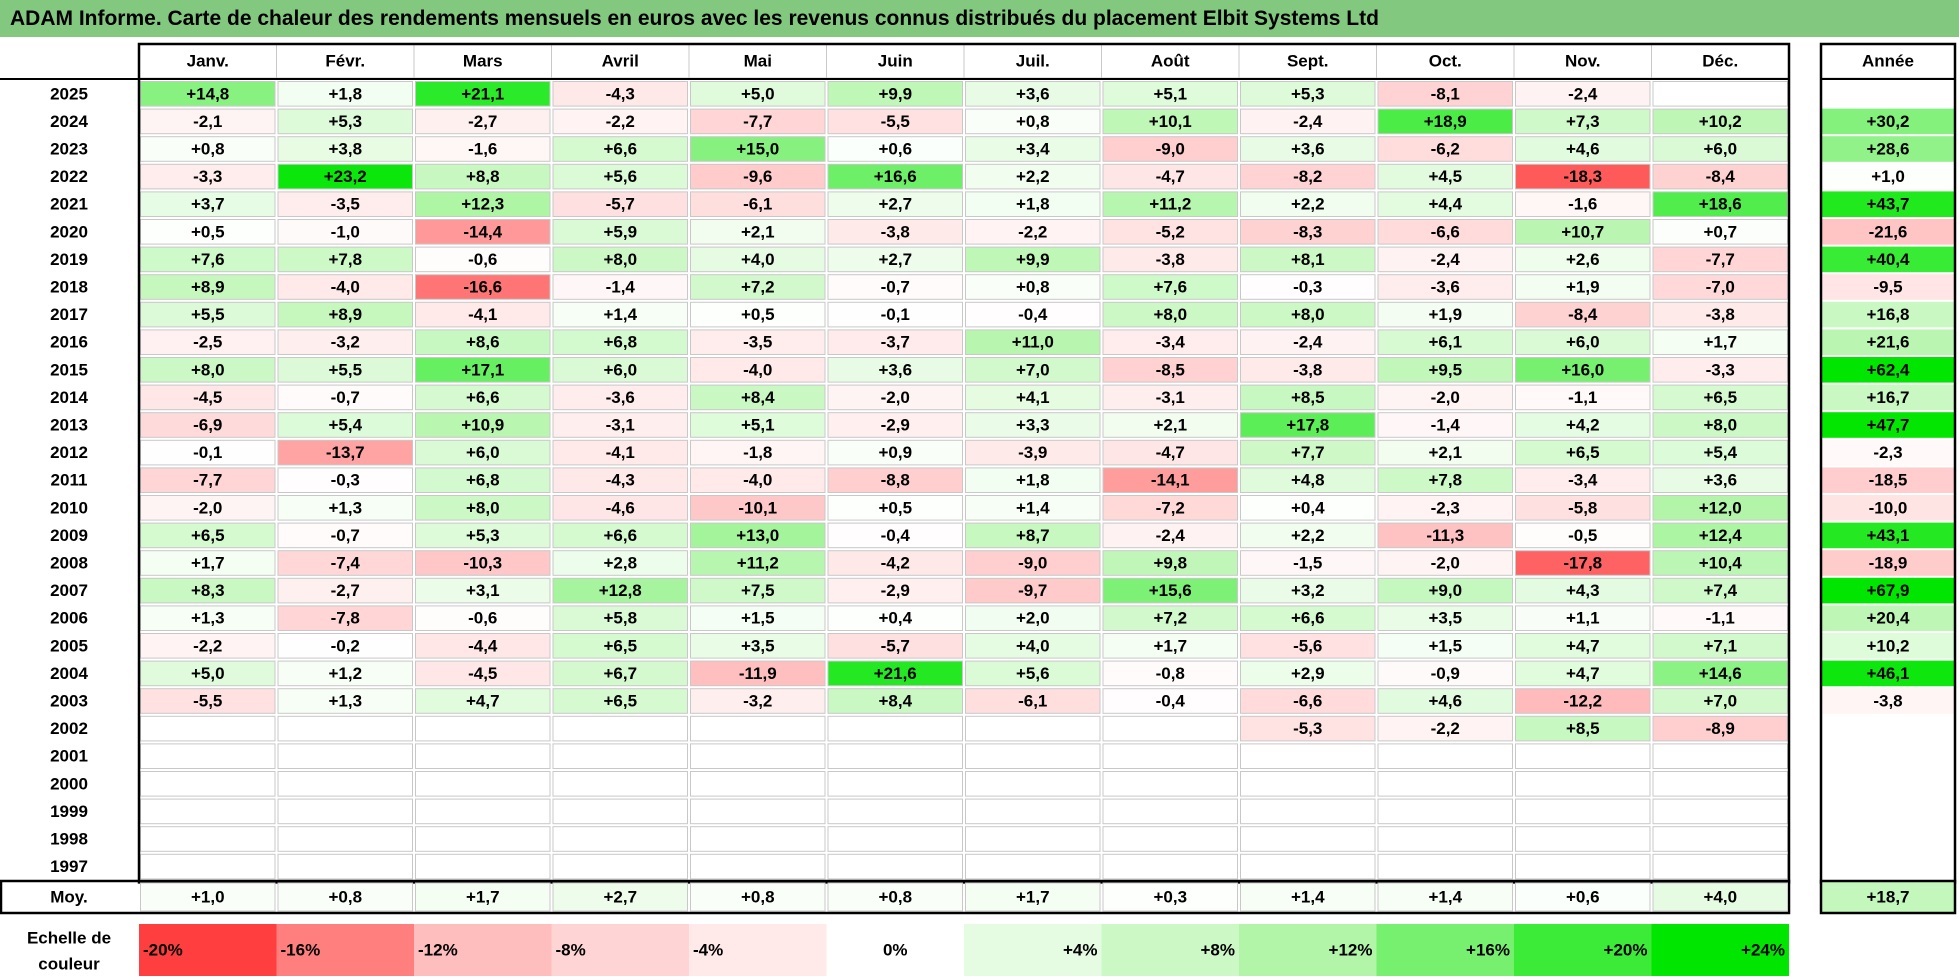  What do you see at coordinates (1887, 121) in the screenshot?
I see `year-total-value: +30,2` at bounding box center [1887, 121].